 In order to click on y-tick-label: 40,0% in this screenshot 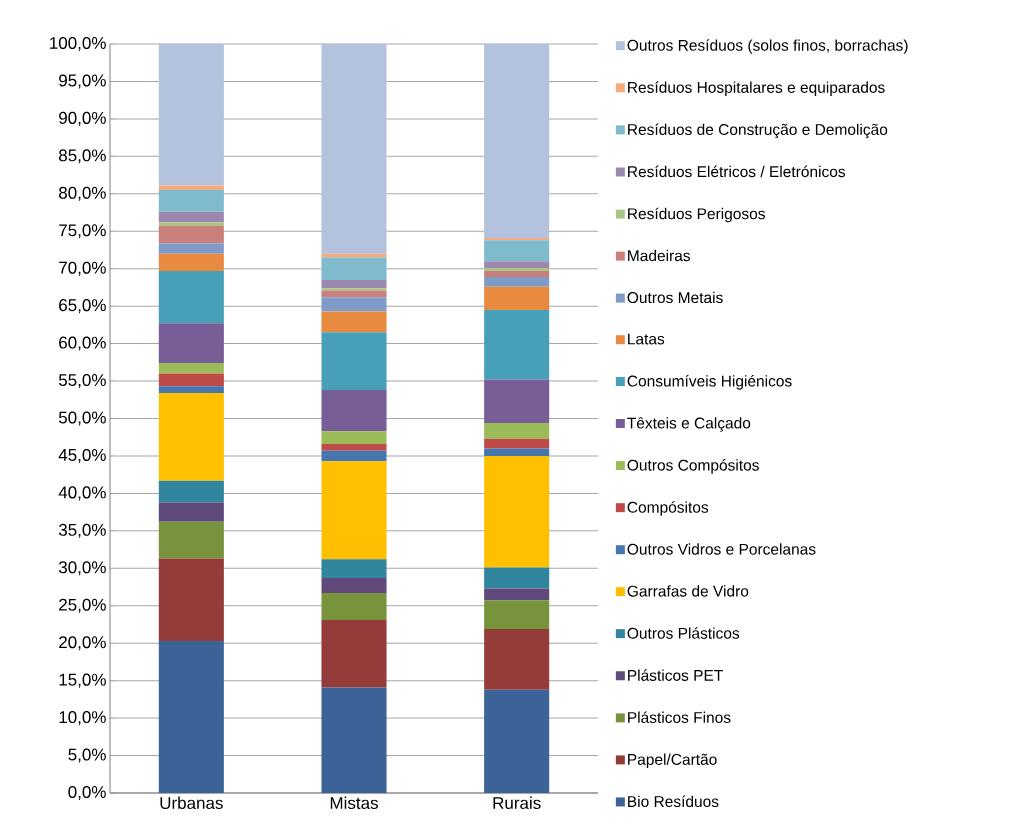, I will do `click(82, 493)`.